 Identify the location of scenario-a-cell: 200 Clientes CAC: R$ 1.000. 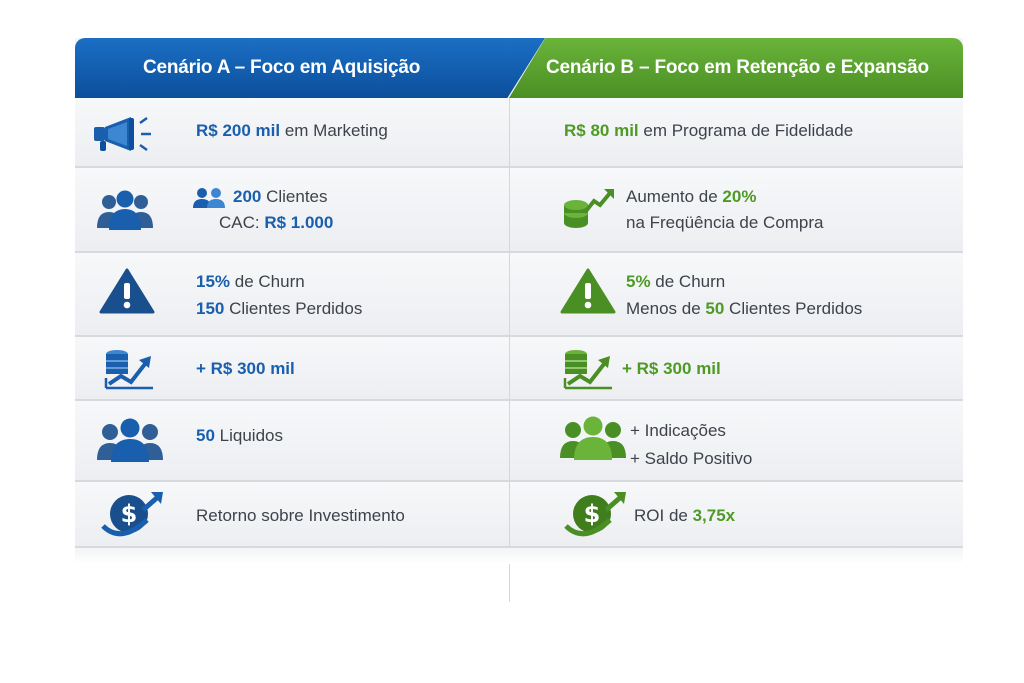
(292, 209).